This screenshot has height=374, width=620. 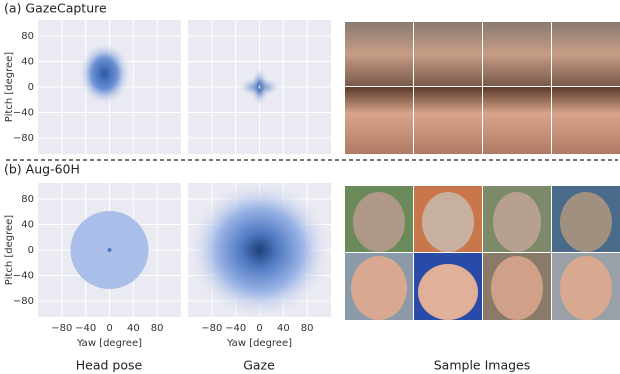 What do you see at coordinates (259, 365) in the screenshot?
I see `column-label: Gaze` at bounding box center [259, 365].